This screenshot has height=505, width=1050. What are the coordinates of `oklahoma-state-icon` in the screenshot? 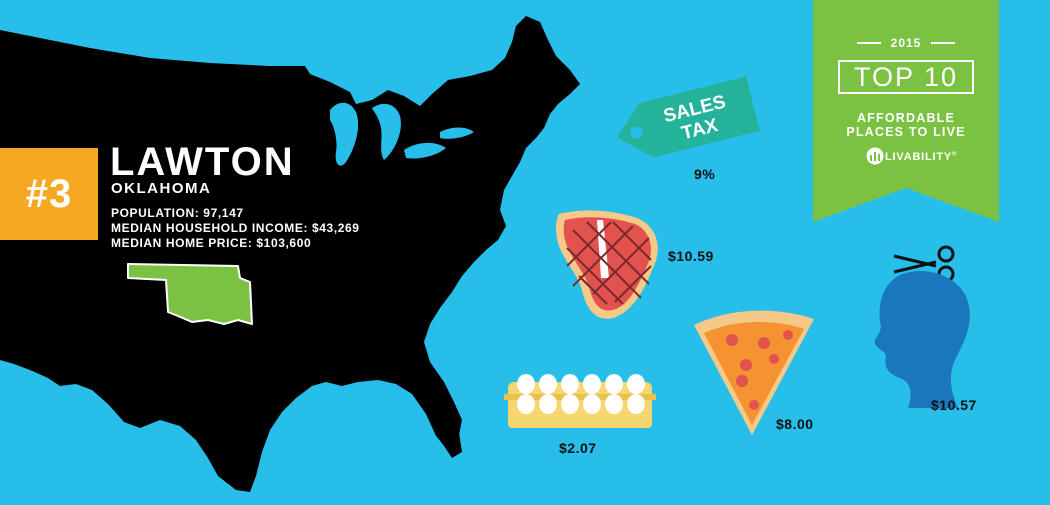 It's located at (190, 294).